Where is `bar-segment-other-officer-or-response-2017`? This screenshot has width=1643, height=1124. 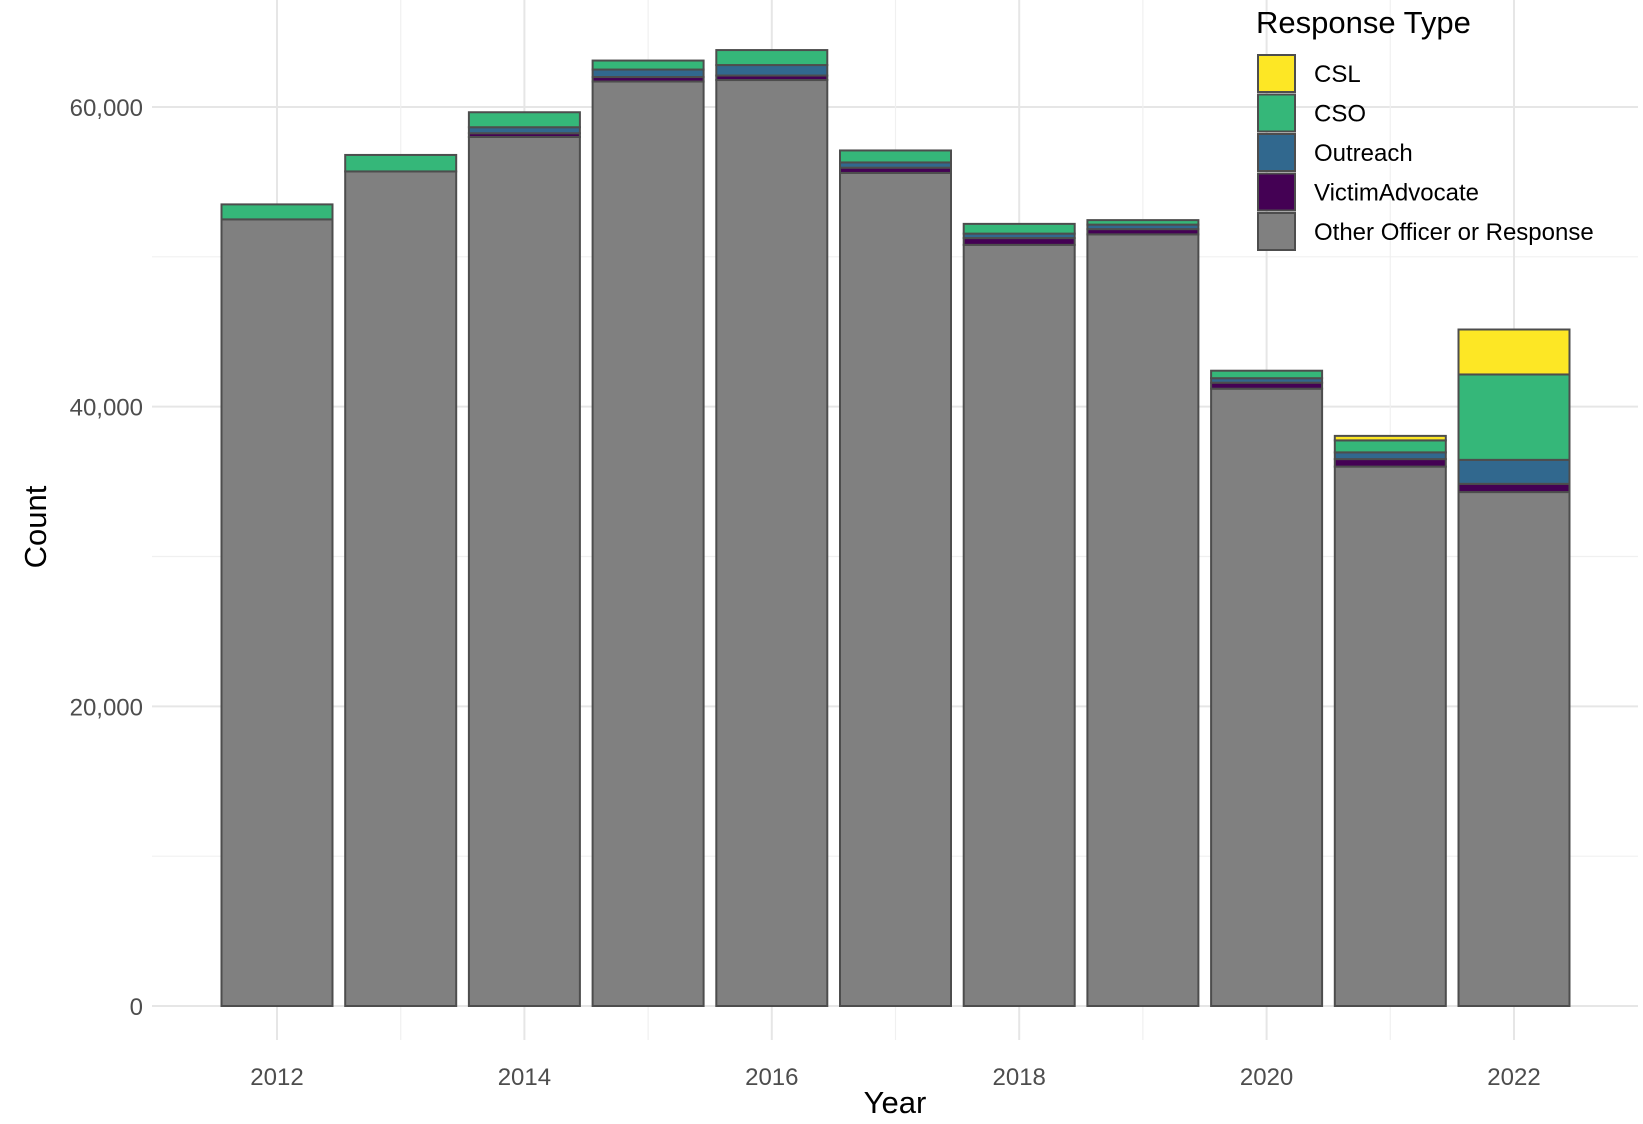 bar-segment-other-officer-or-response-2017 is located at coordinates (895, 589).